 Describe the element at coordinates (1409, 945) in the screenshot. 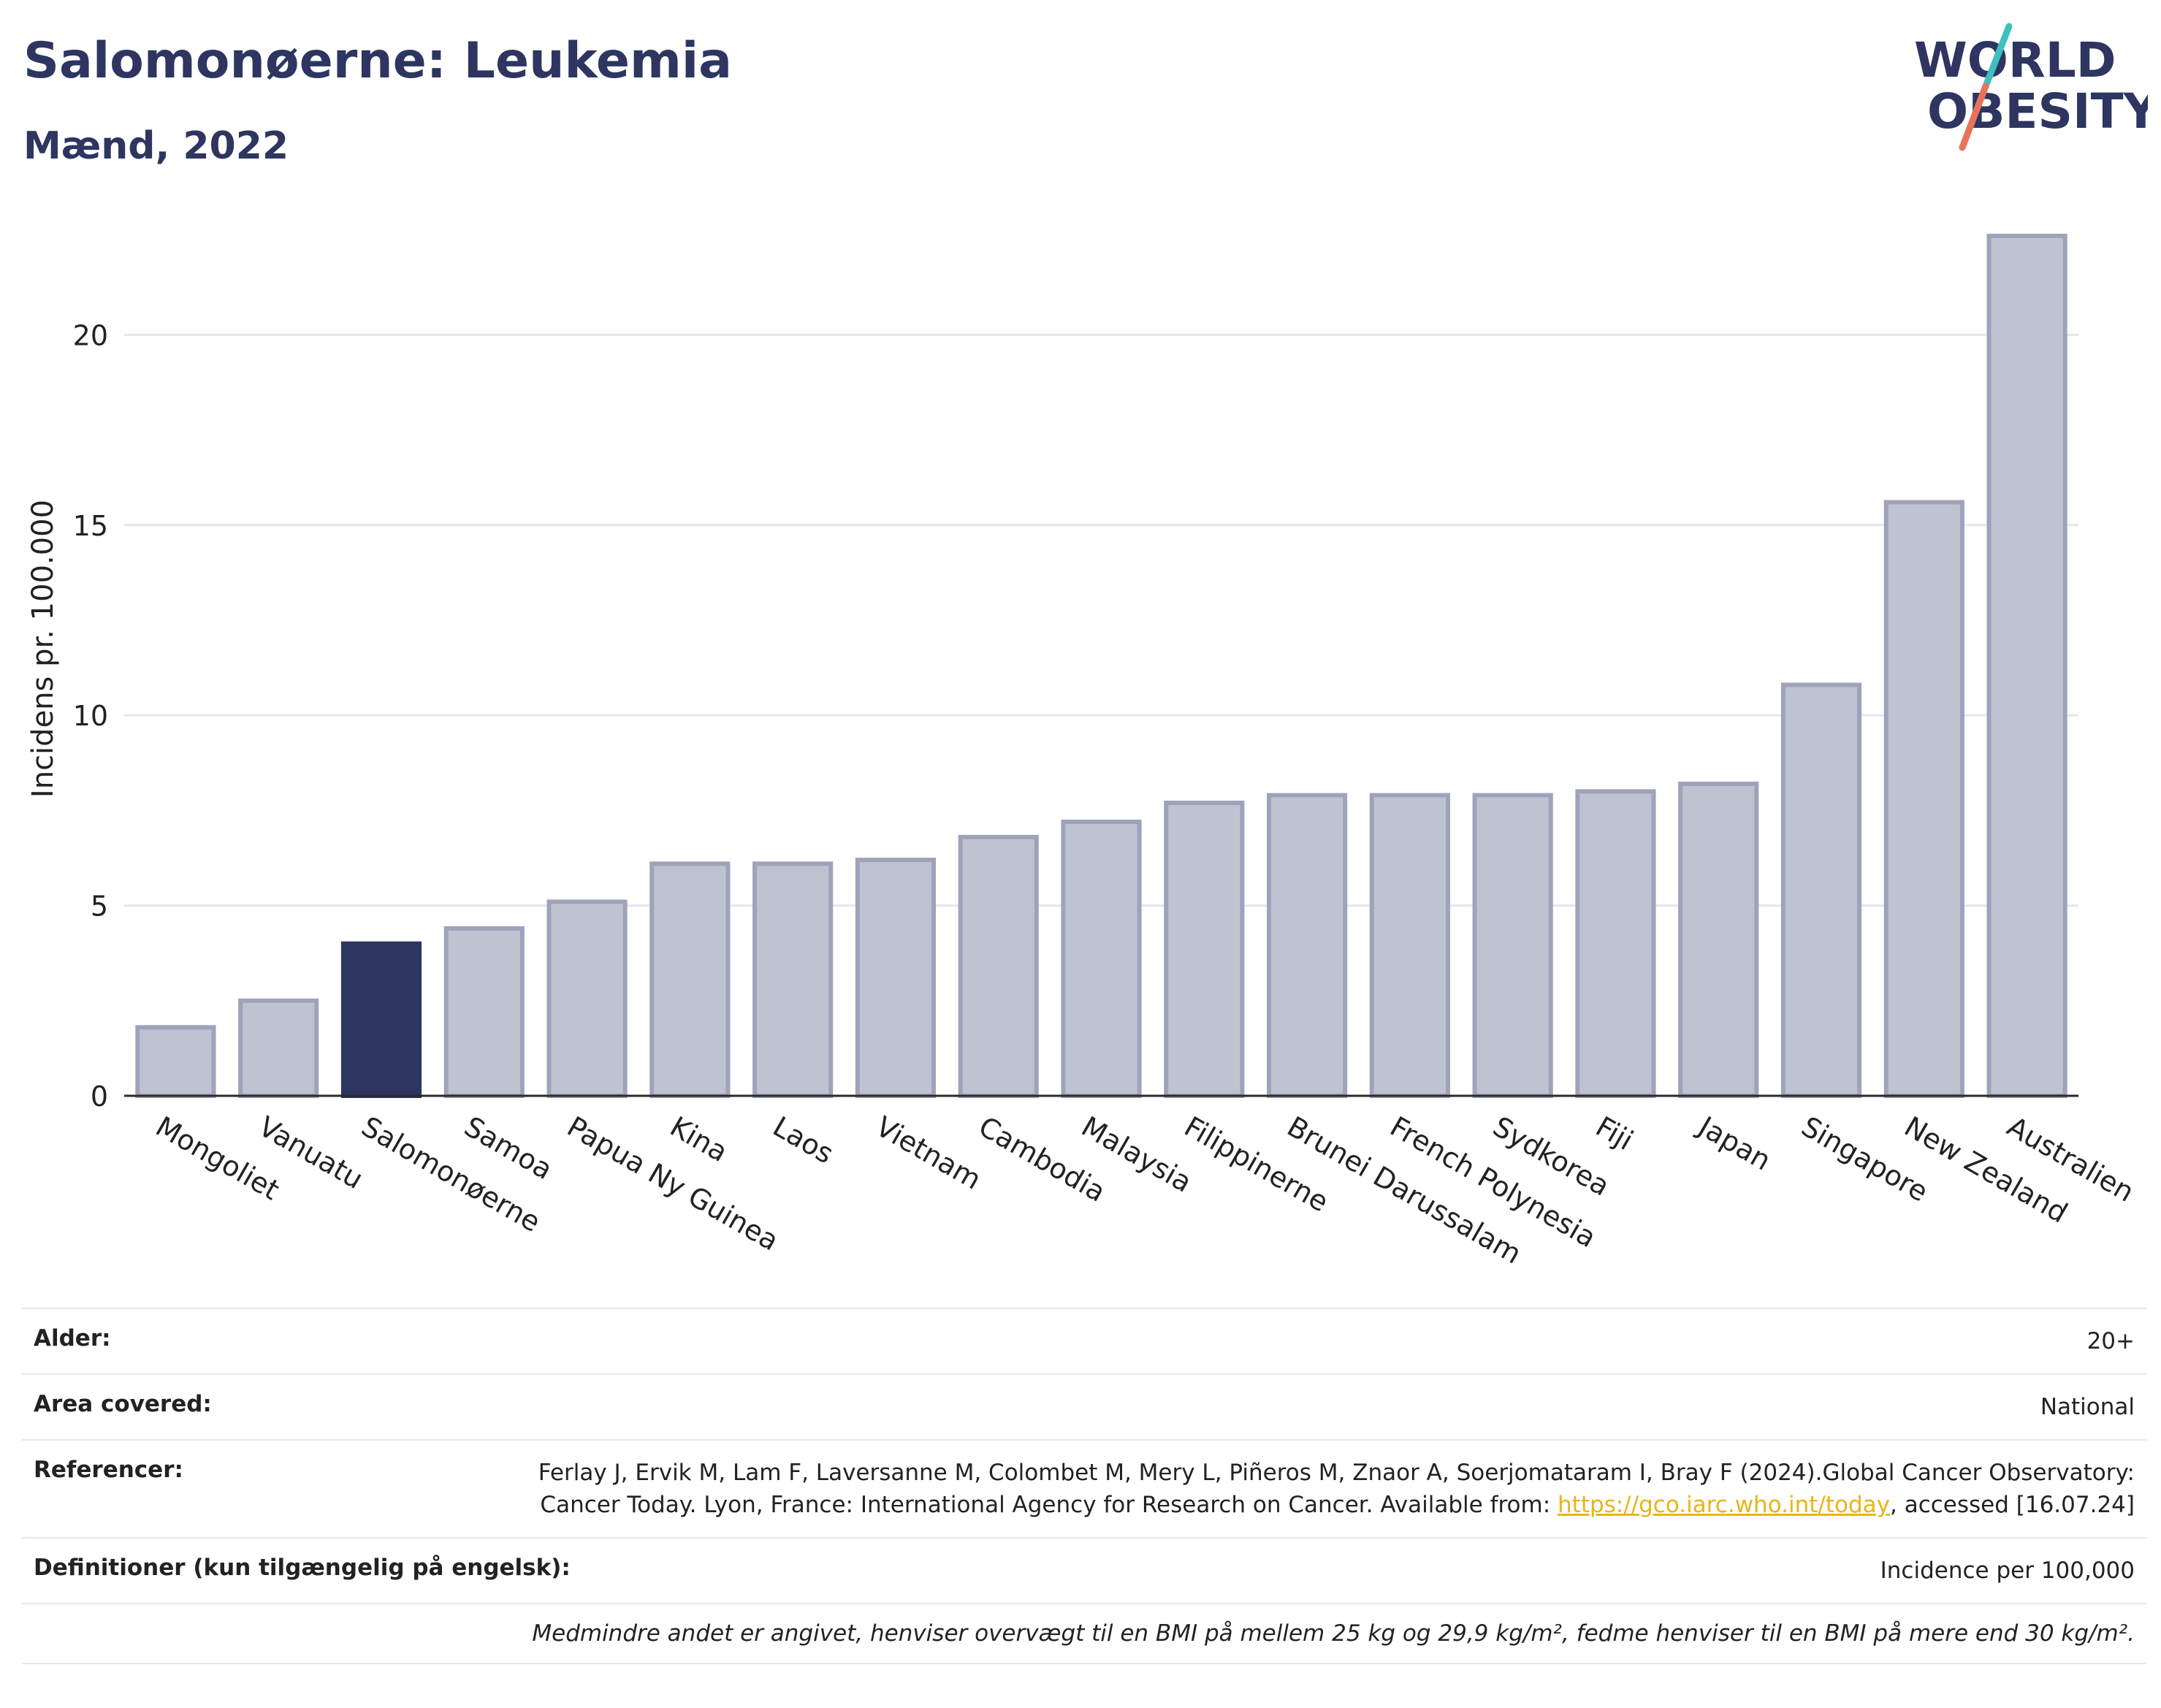

I see `bar-french-polynesia` at that location.